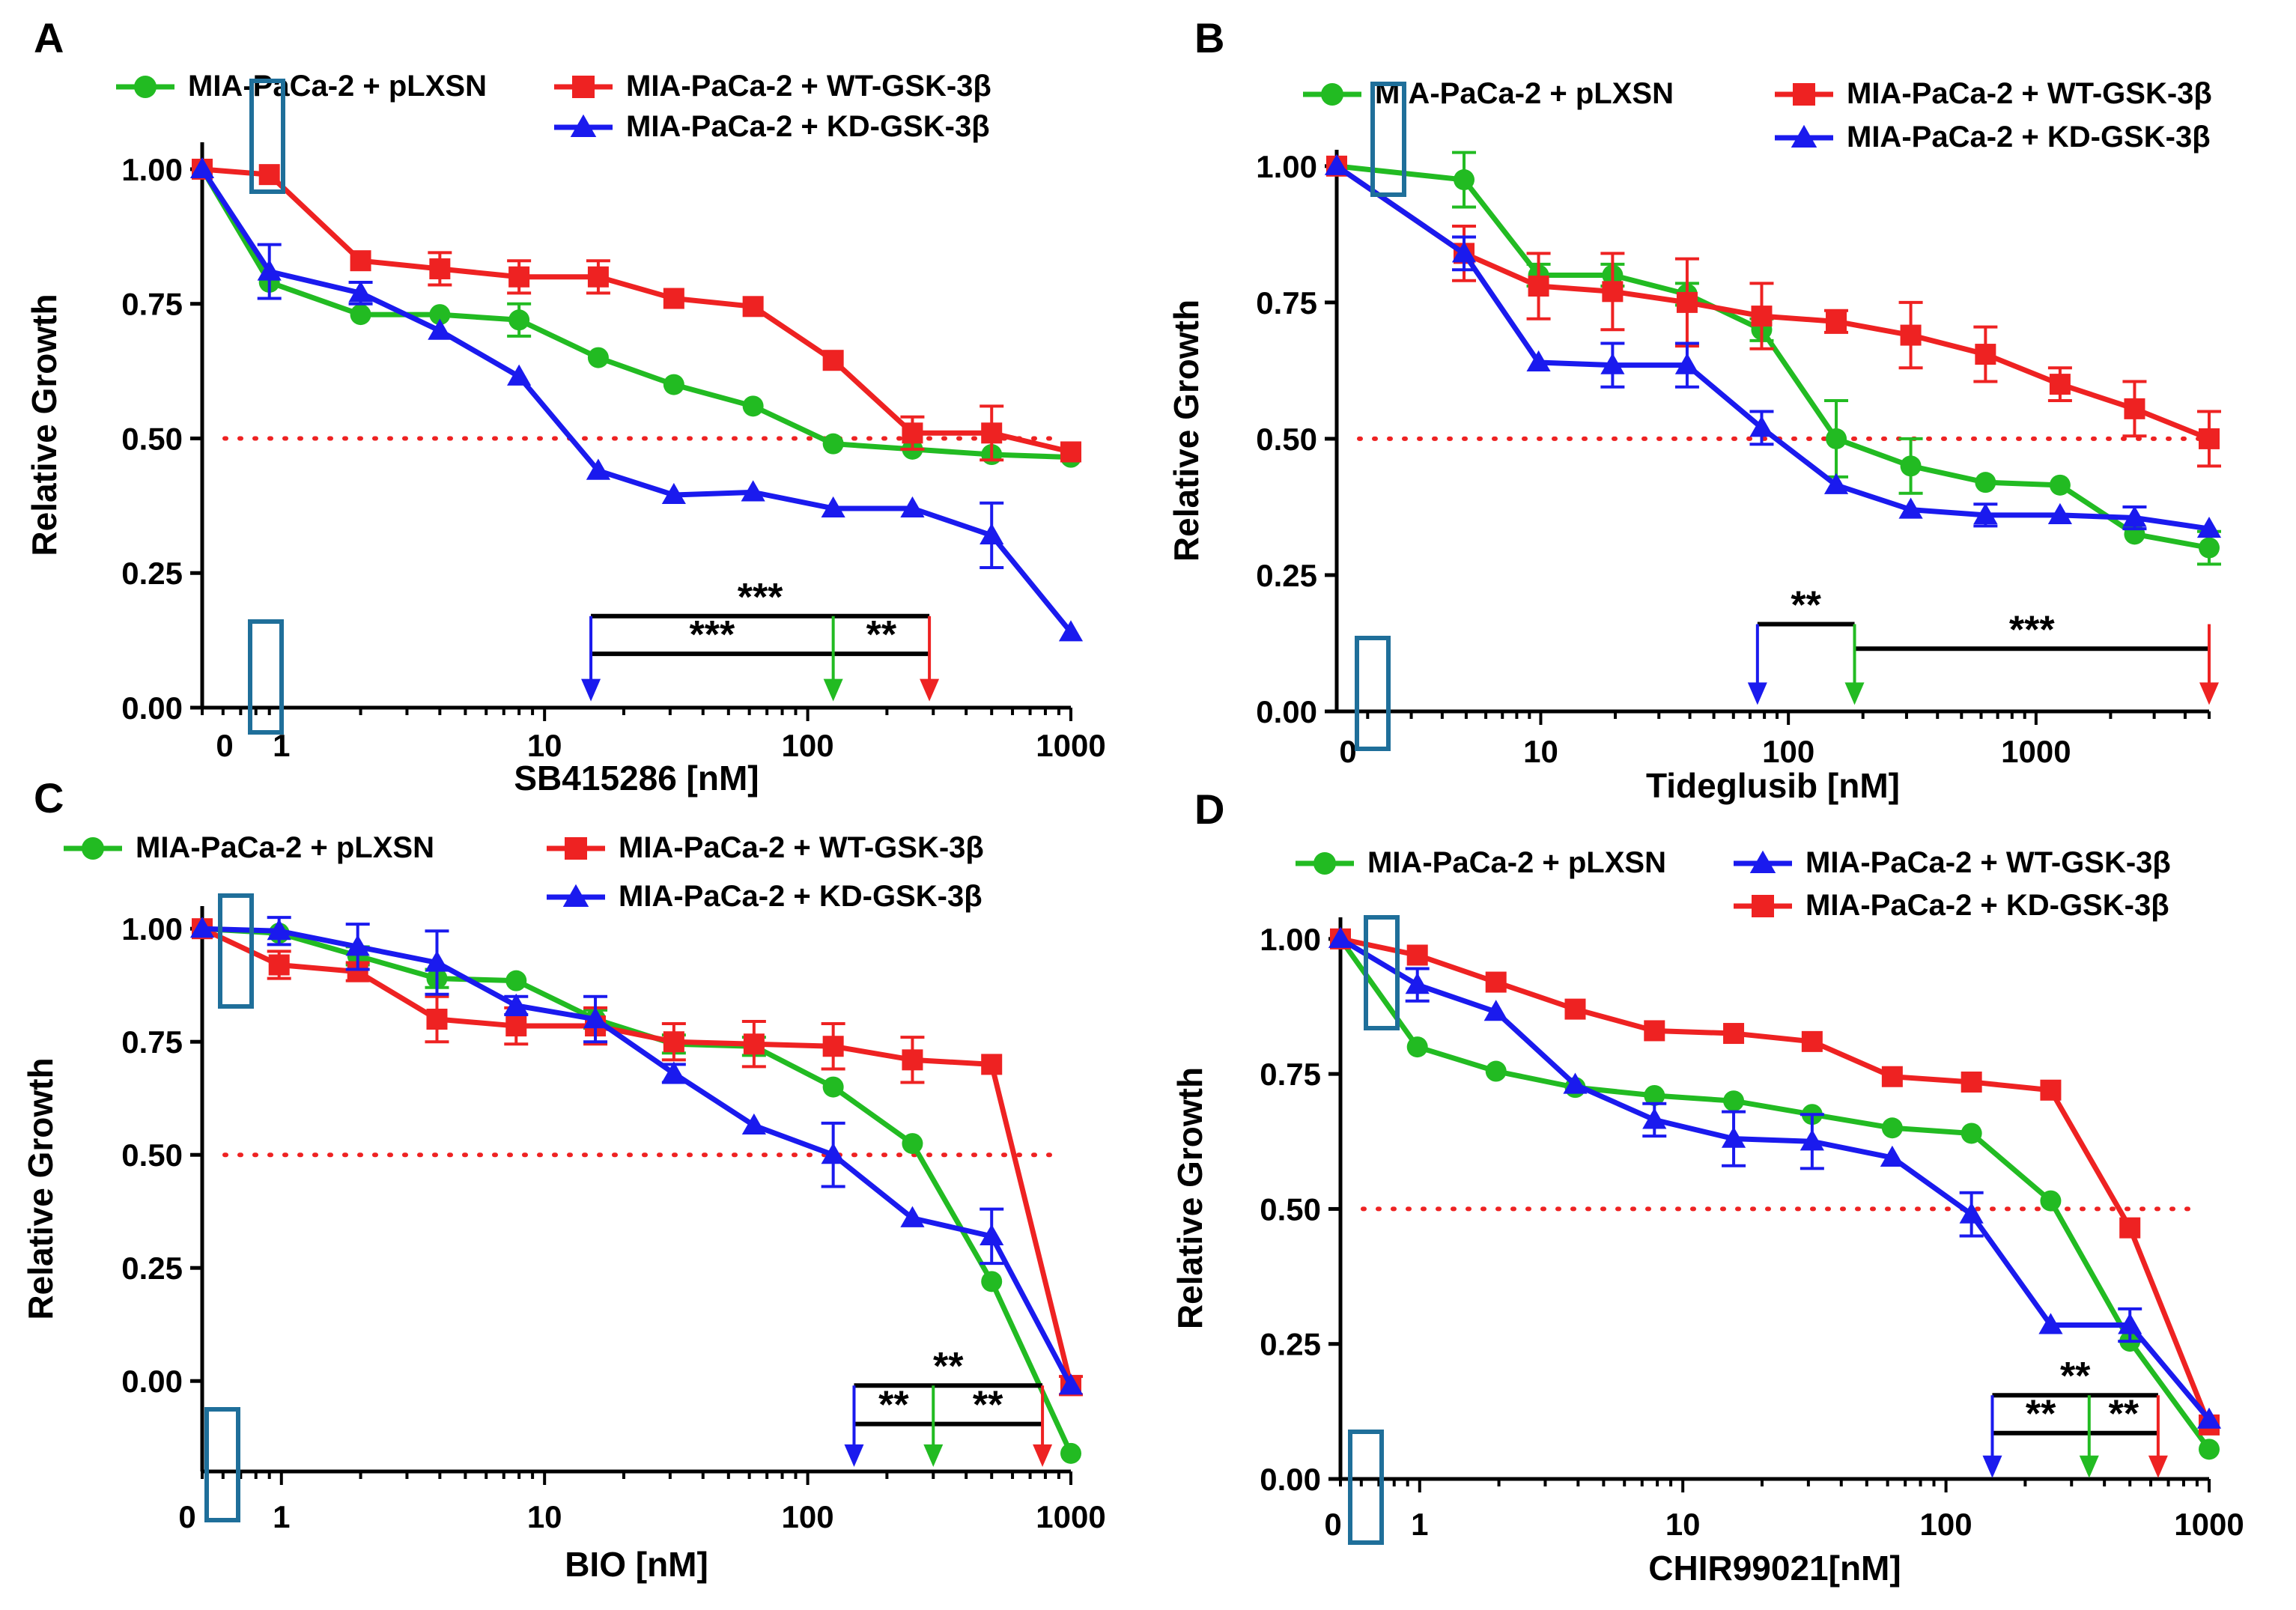 This screenshot has height=1610, width=2296. What do you see at coordinates (854, 1455) in the screenshot?
I see `ic50-arrow-c-0-head` at bounding box center [854, 1455].